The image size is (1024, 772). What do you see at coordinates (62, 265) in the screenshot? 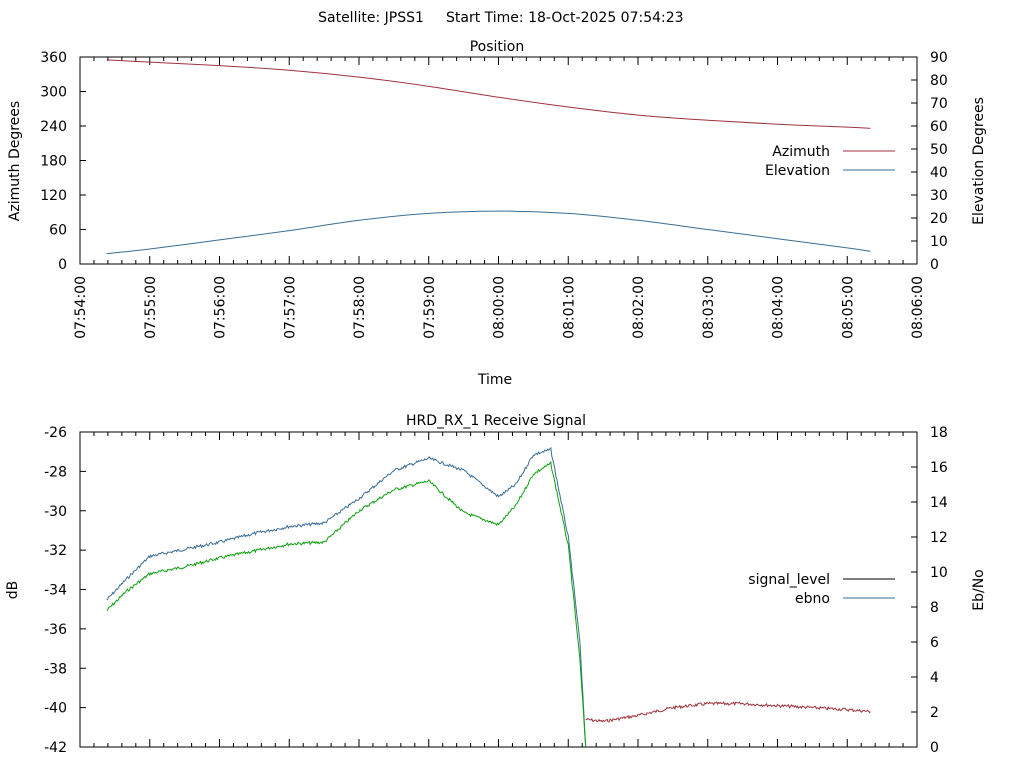
I see `azimuth-tick-label: 0` at bounding box center [62, 265].